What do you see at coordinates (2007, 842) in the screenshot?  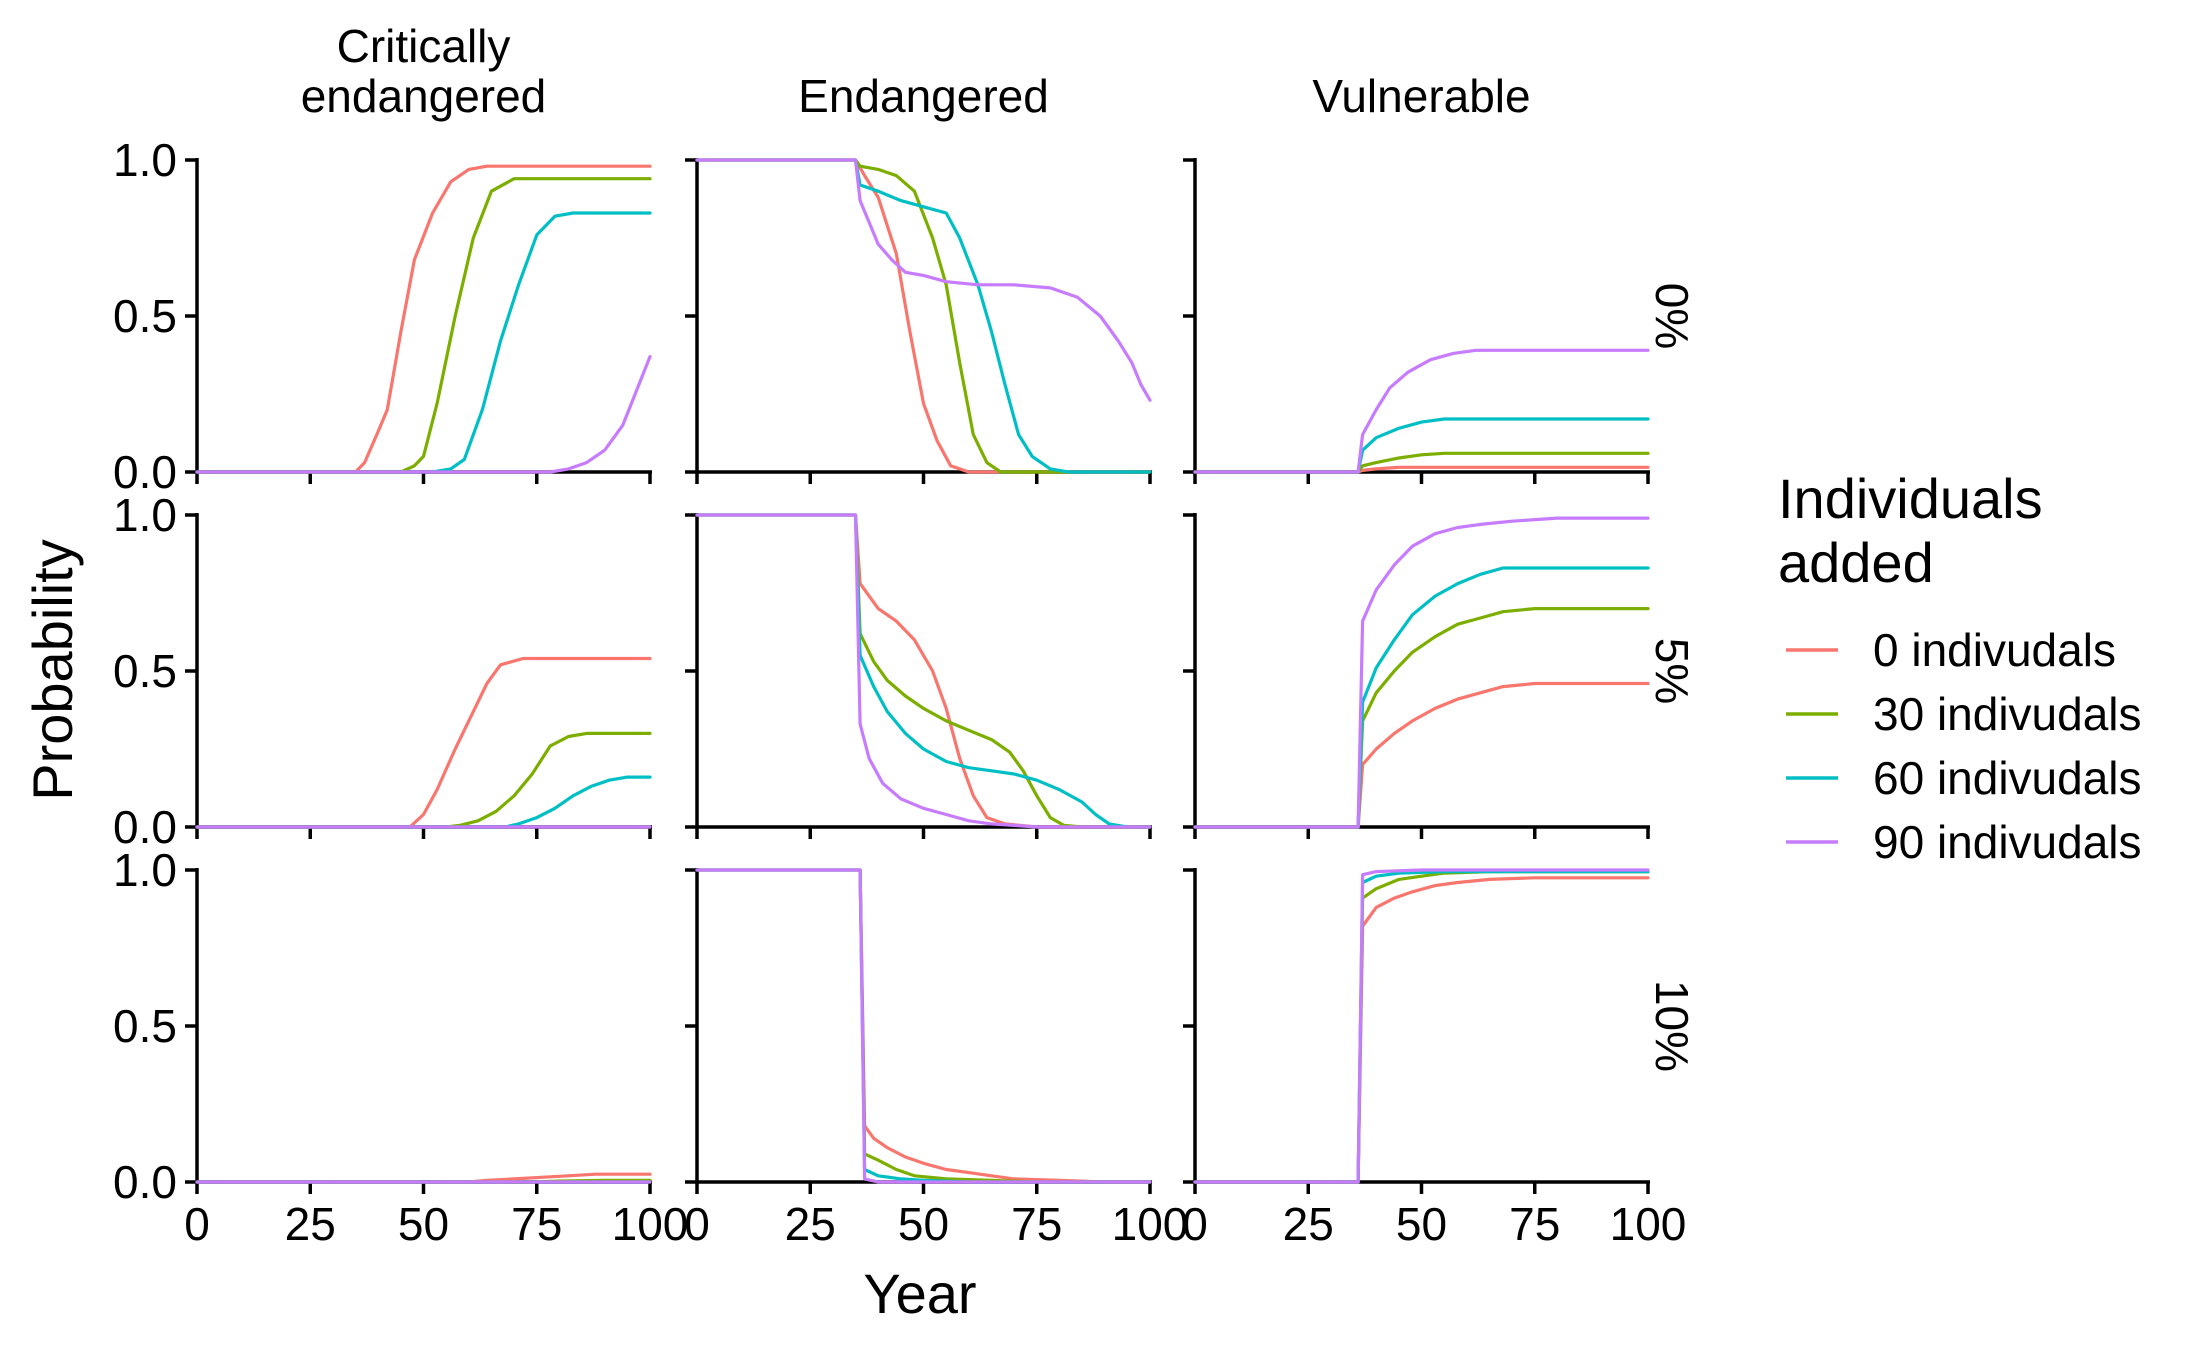 I see `legend-label: 90 indivudals` at bounding box center [2007, 842].